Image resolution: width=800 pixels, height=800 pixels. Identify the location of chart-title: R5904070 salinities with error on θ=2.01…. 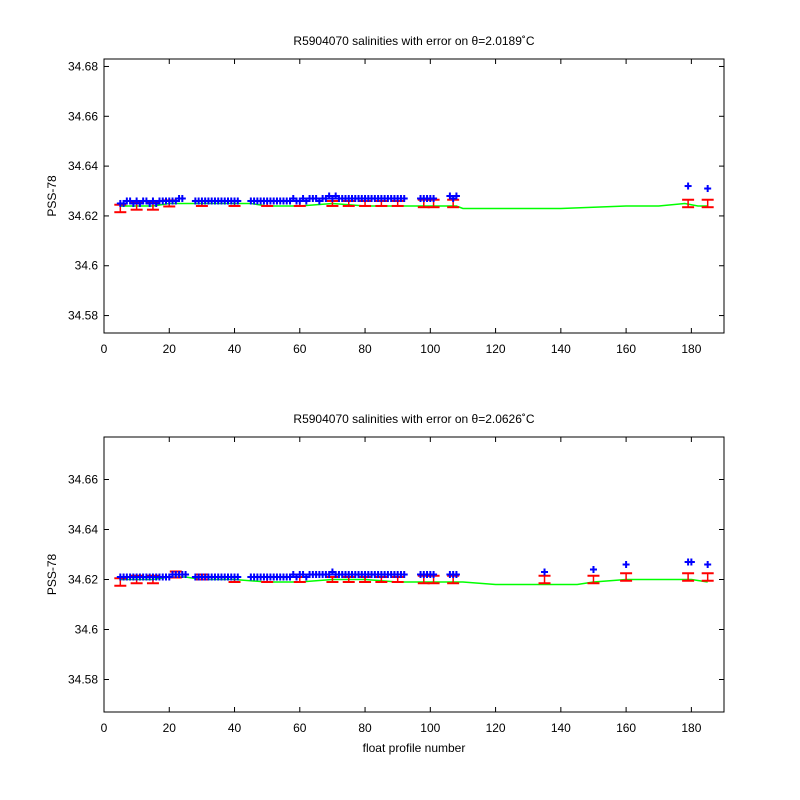
(413, 41).